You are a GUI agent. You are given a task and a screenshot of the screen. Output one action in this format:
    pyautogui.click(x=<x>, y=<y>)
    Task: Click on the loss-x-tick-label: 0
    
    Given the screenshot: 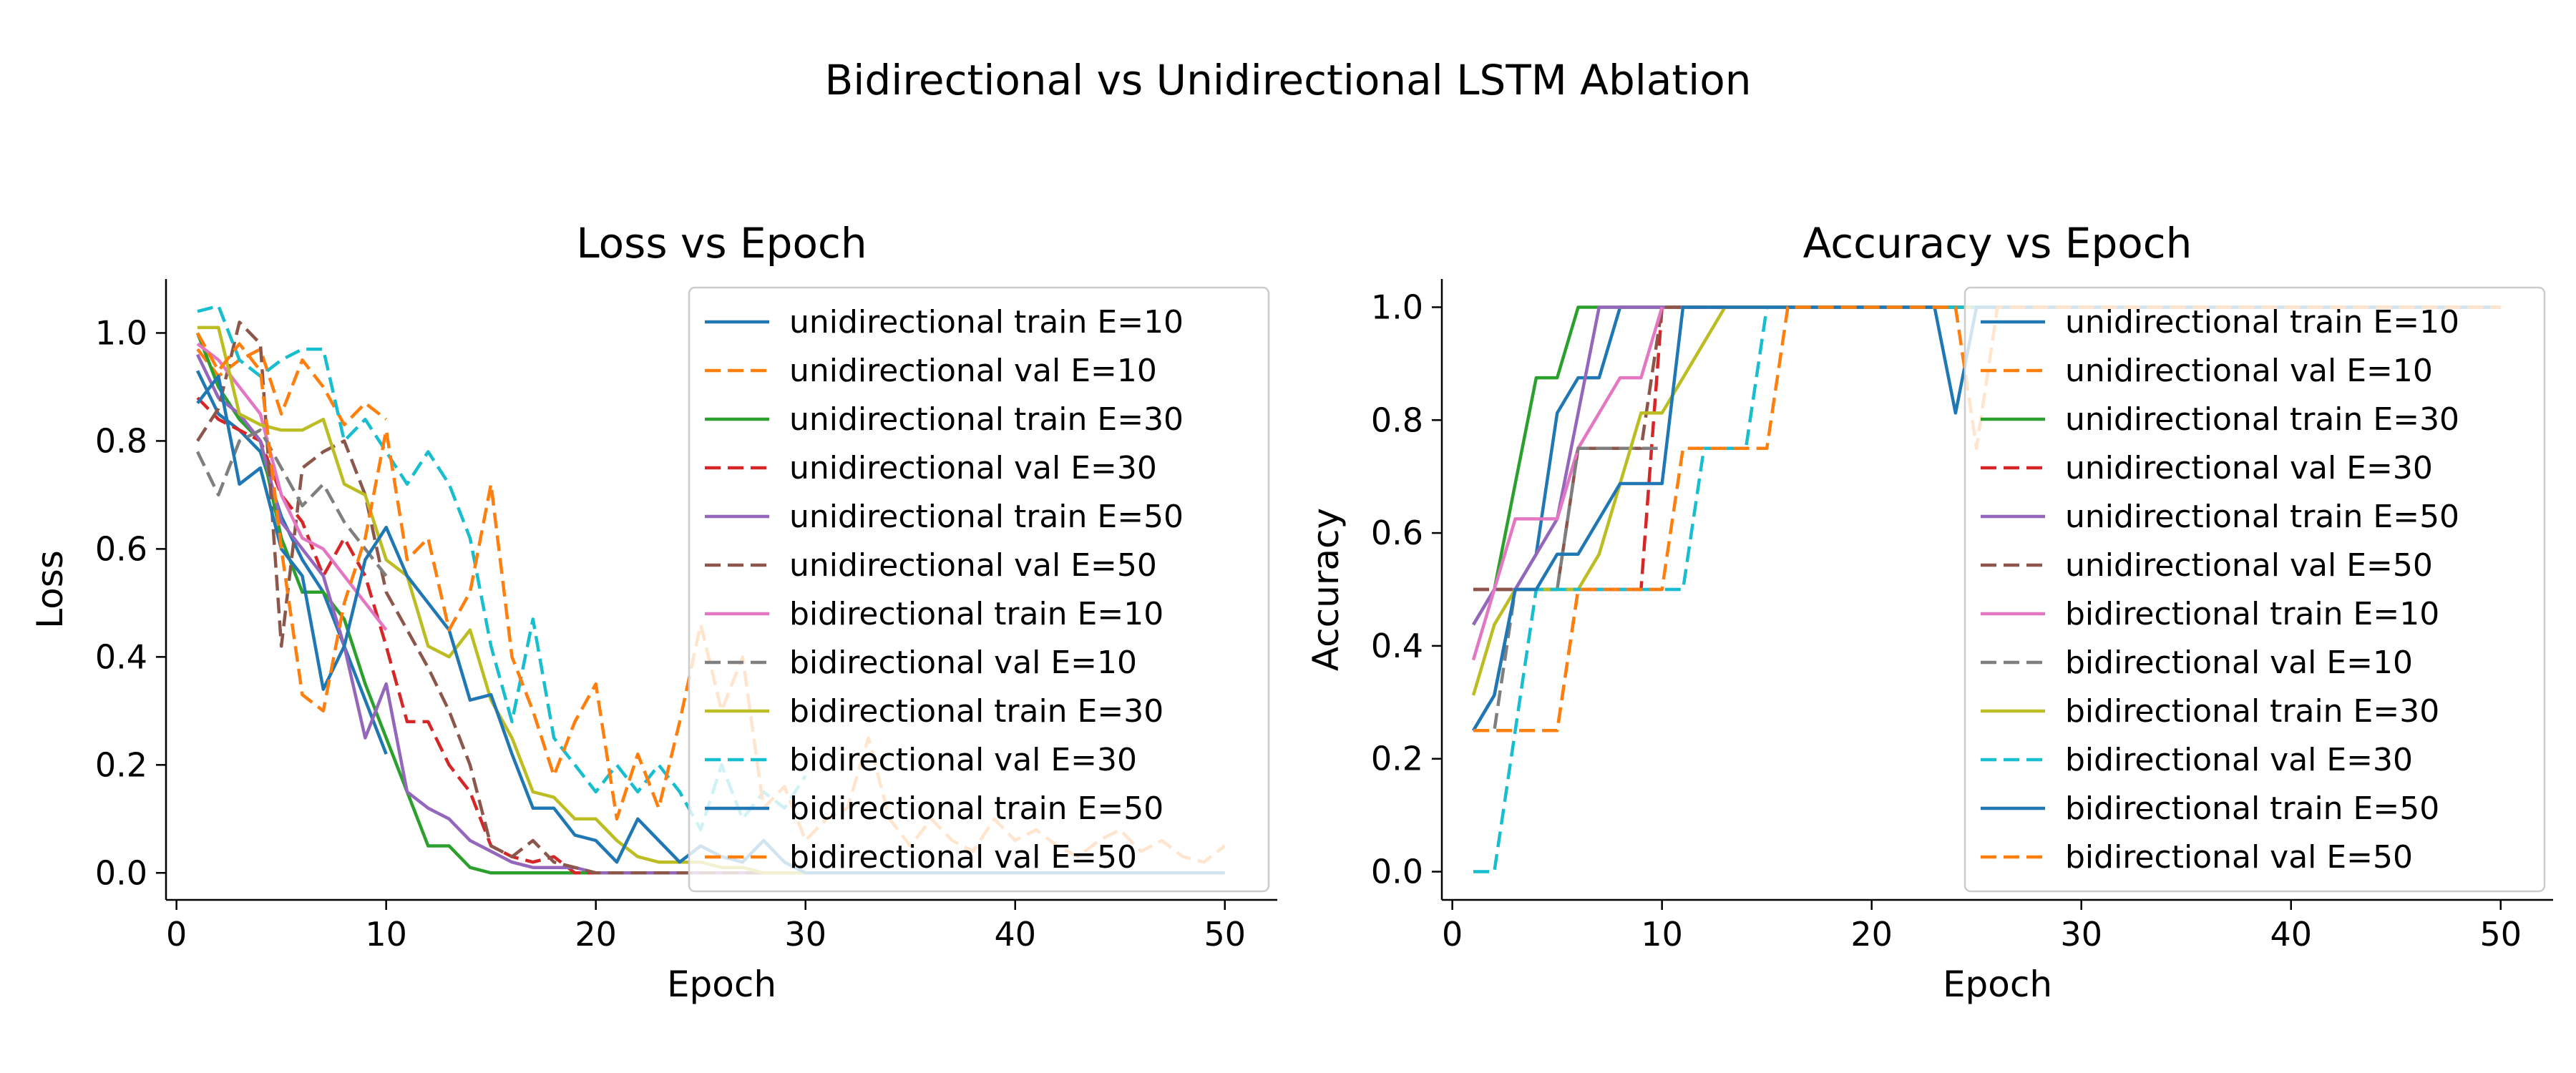 What is the action you would take?
    pyautogui.click(x=176, y=934)
    